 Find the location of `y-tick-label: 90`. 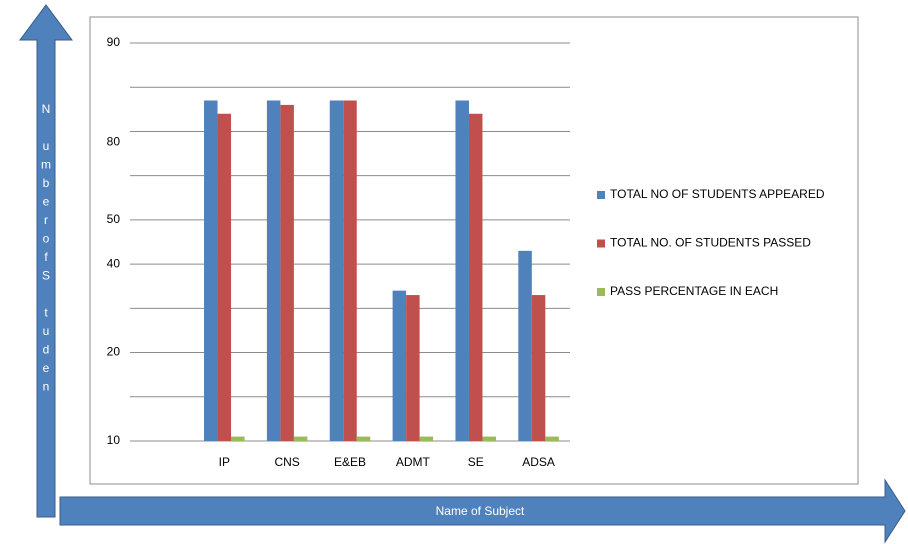

y-tick-label: 90 is located at coordinates (114, 42).